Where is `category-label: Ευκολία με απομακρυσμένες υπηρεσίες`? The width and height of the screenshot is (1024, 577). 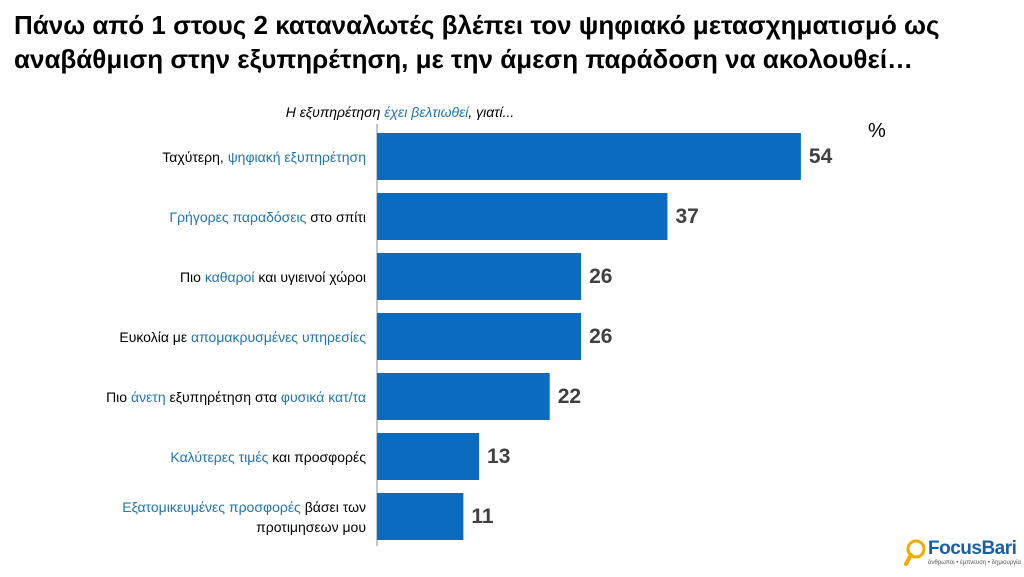 category-label: Ευκολία με απομακρυσμένες υπηρεσίες is located at coordinates (203, 336).